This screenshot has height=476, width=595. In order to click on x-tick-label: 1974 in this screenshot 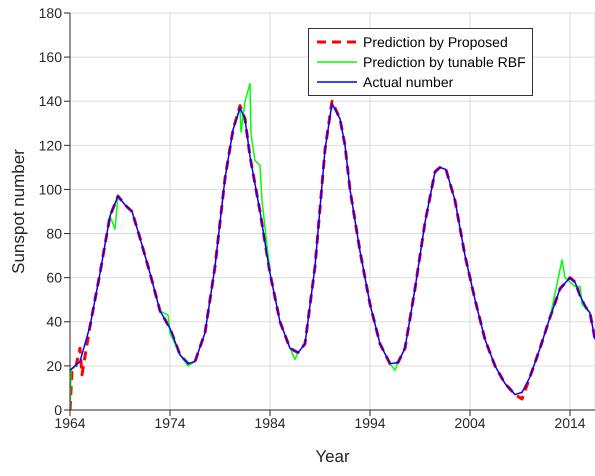, I will do `click(170, 422)`.